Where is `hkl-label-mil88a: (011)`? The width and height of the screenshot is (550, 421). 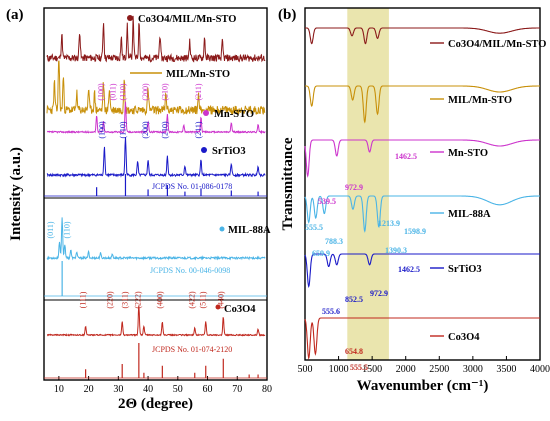
hkl-label-mil88a: (011) is located at coordinates (50, 229).